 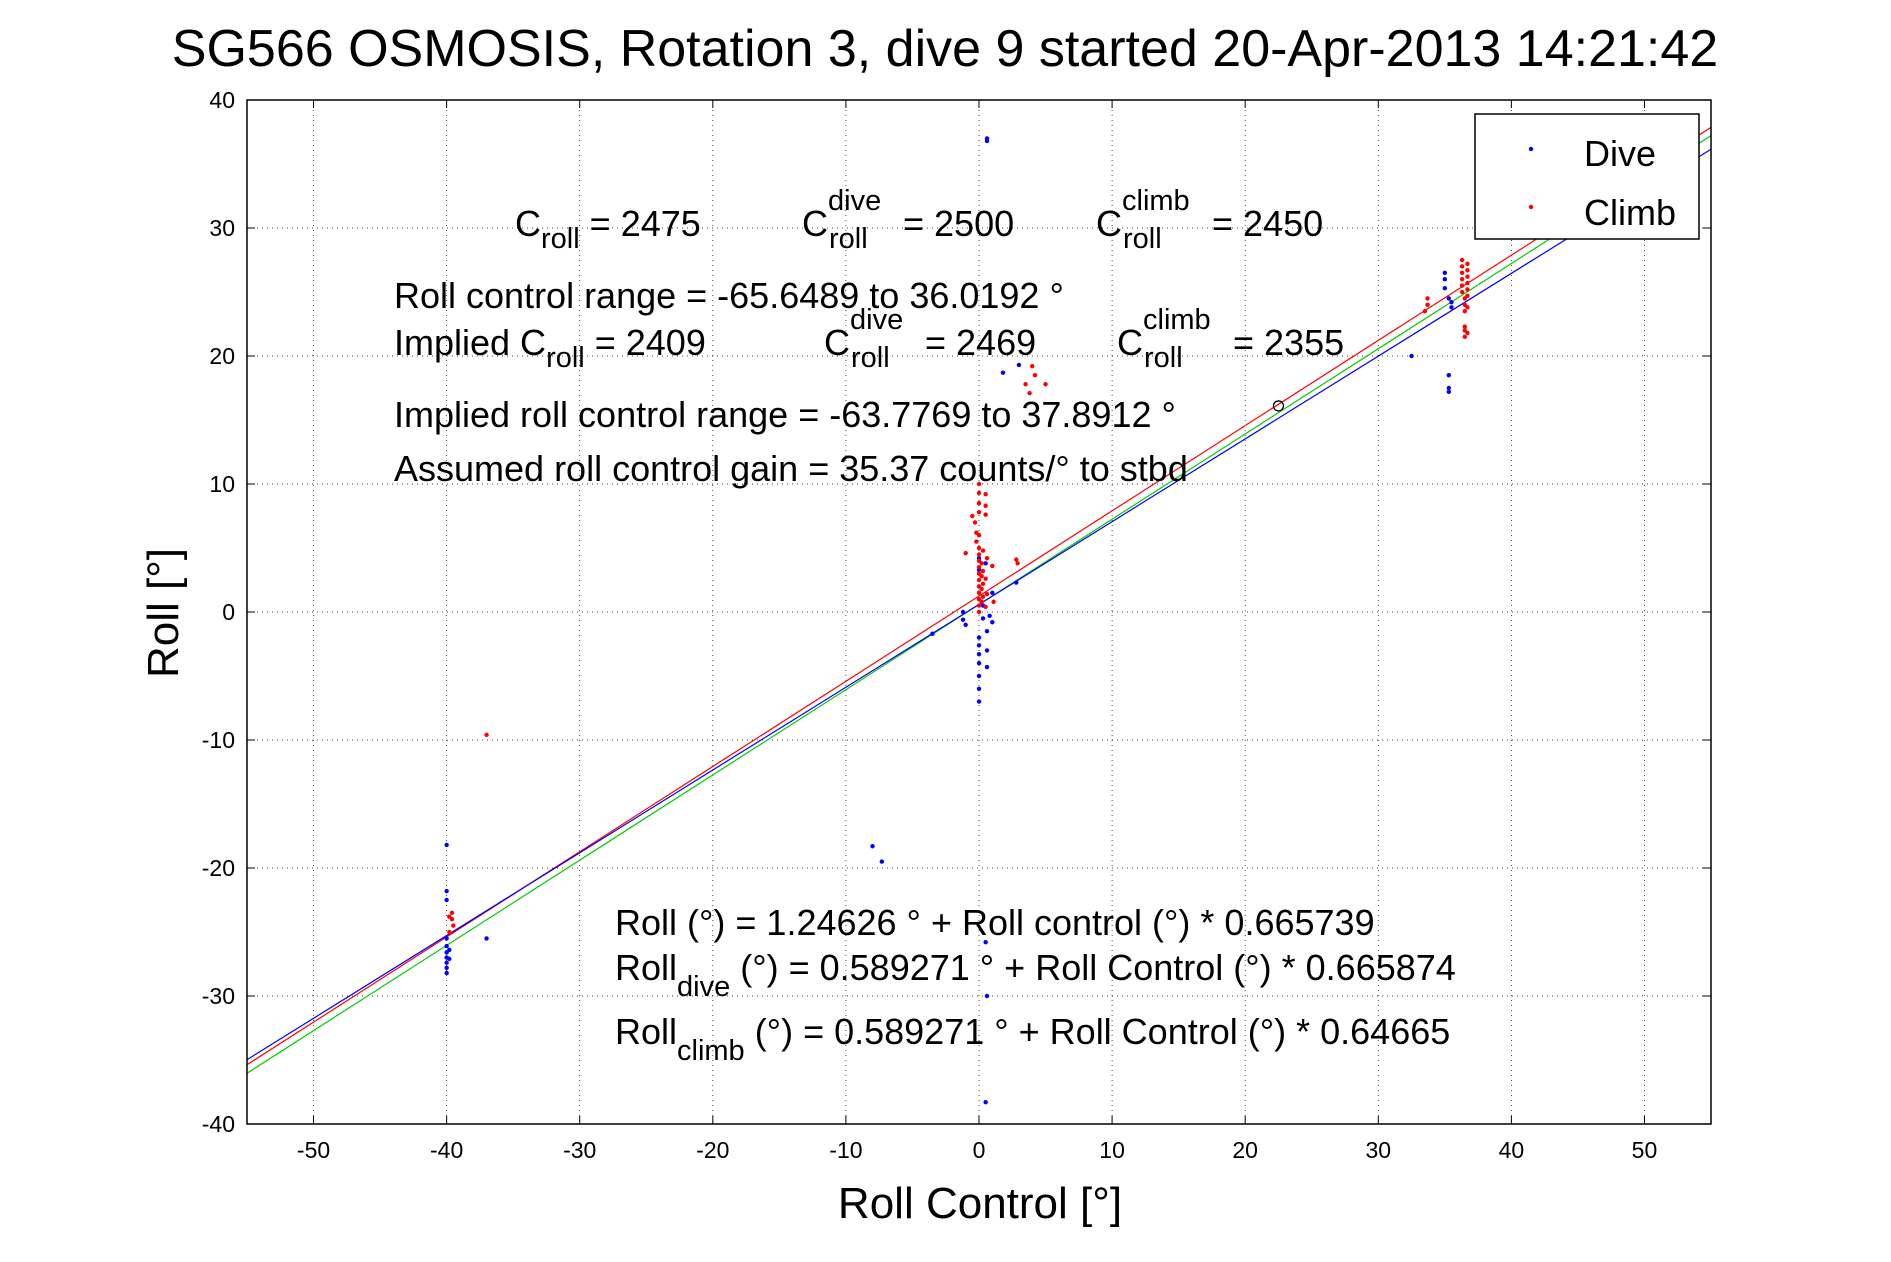 What do you see at coordinates (313, 1150) in the screenshot?
I see `x-tick-label: -50` at bounding box center [313, 1150].